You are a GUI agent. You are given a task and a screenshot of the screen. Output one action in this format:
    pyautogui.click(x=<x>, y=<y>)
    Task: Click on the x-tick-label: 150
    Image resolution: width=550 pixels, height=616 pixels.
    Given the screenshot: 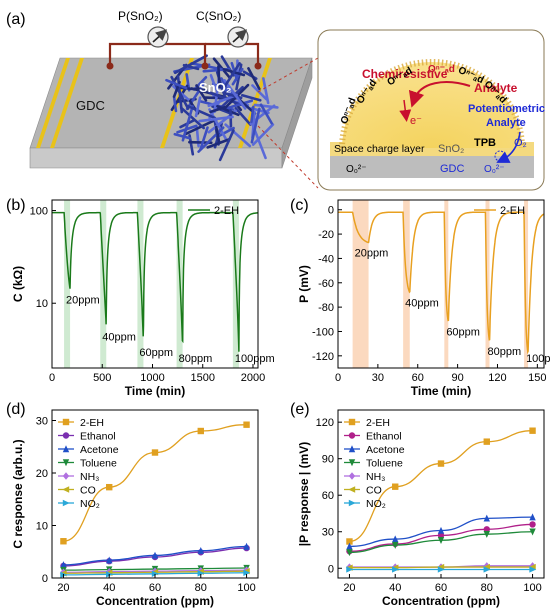 What is the action you would take?
    pyautogui.click(x=537, y=378)
    